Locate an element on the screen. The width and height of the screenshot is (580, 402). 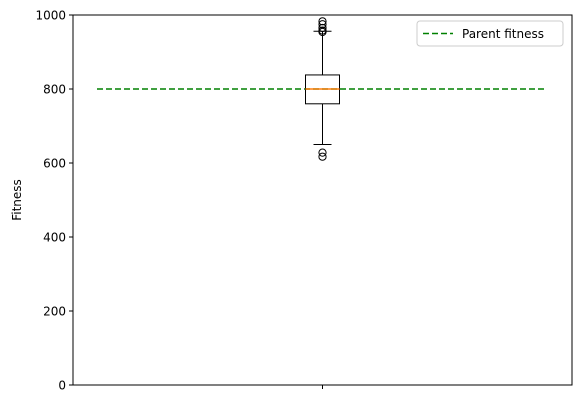
legend-label: Parent fitness is located at coordinates (503, 34).